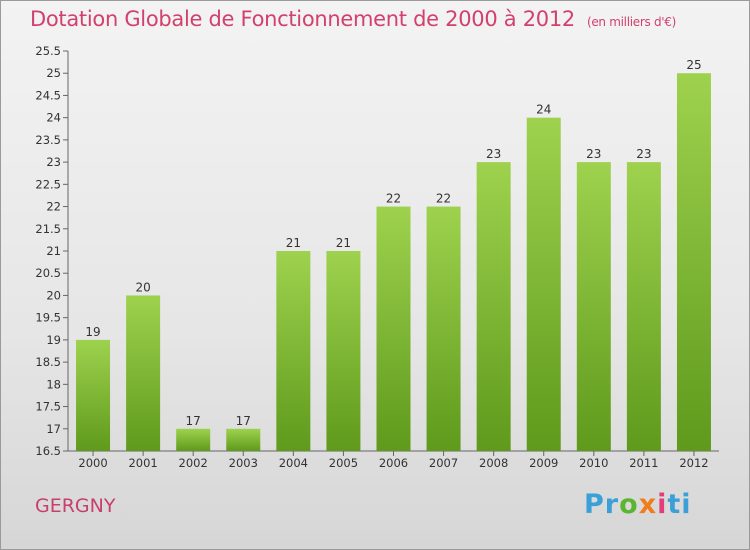 The height and width of the screenshot is (550, 750). I want to click on proxiti-logo: Proxiti, so click(638, 504).